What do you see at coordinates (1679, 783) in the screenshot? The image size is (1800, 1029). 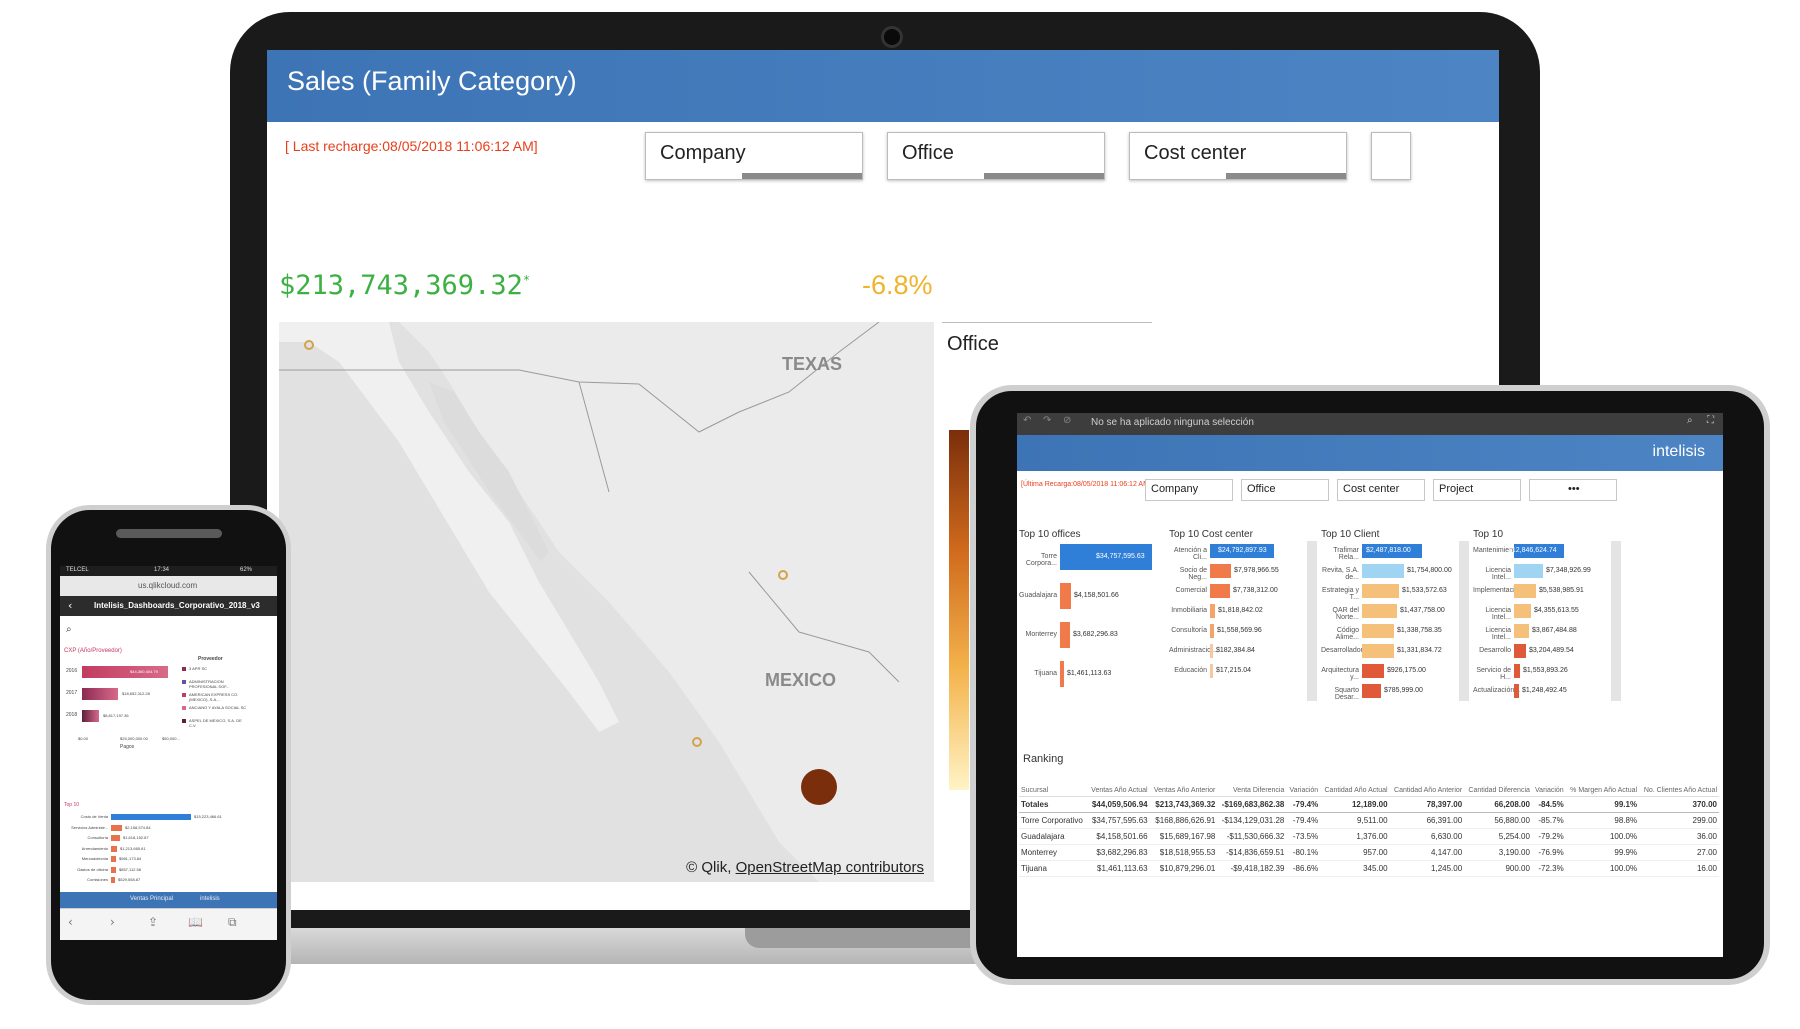 I see `col-header: No. Clientes Año Actual` at bounding box center [1679, 783].